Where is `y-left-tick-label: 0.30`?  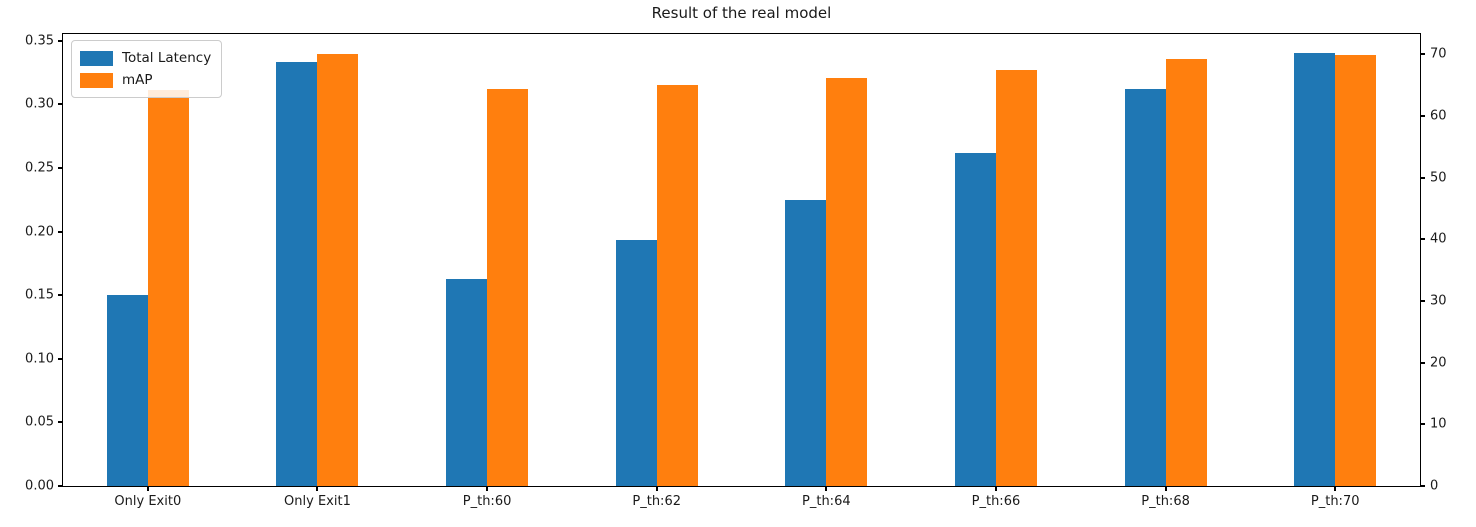 y-left-tick-label: 0.30 is located at coordinates (39, 104).